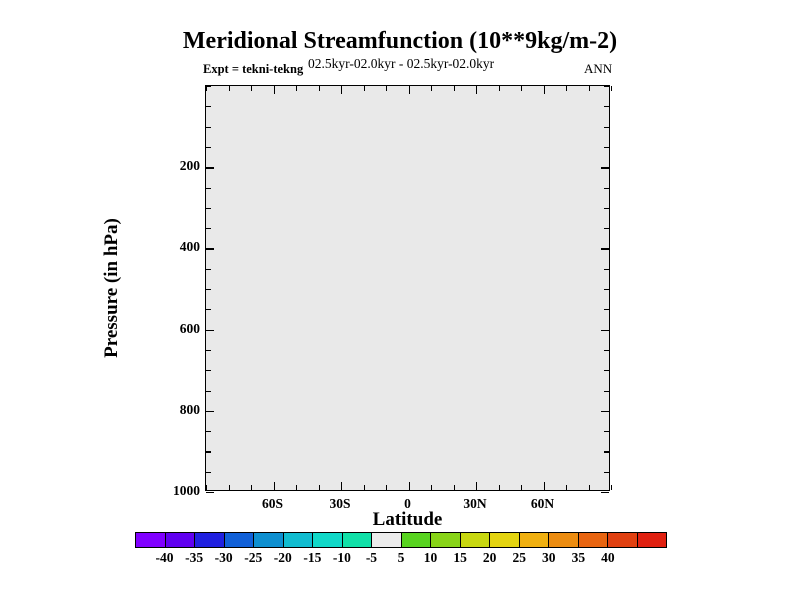 The image size is (800, 600). Describe the element at coordinates (253, 69) in the screenshot. I see `experiment-label: Expt = tekni-tekng` at that location.